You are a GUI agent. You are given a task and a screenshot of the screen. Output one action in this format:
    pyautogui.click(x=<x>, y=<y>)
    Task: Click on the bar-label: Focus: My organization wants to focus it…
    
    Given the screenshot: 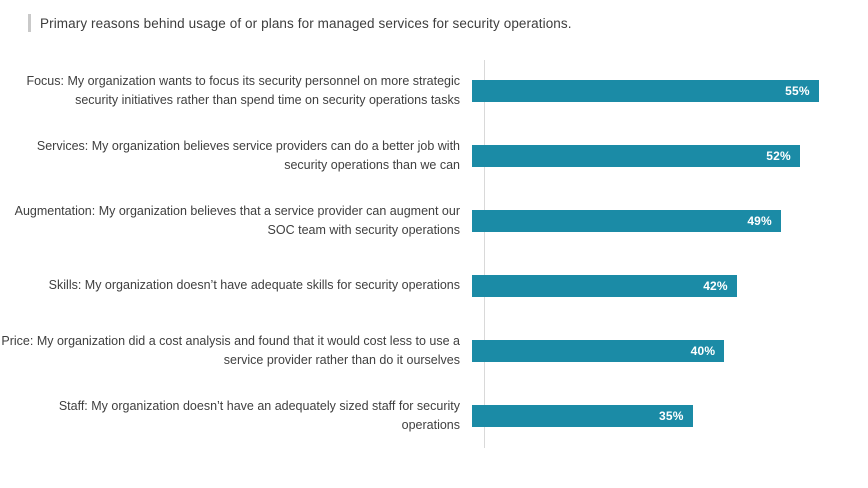 What is the action you would take?
    pyautogui.click(x=243, y=90)
    